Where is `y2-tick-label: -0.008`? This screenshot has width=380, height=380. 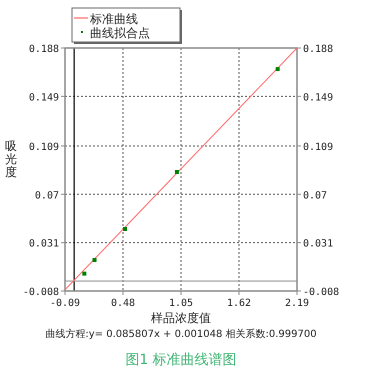 y2-tick-label: -0.008 is located at coordinates (321, 292).